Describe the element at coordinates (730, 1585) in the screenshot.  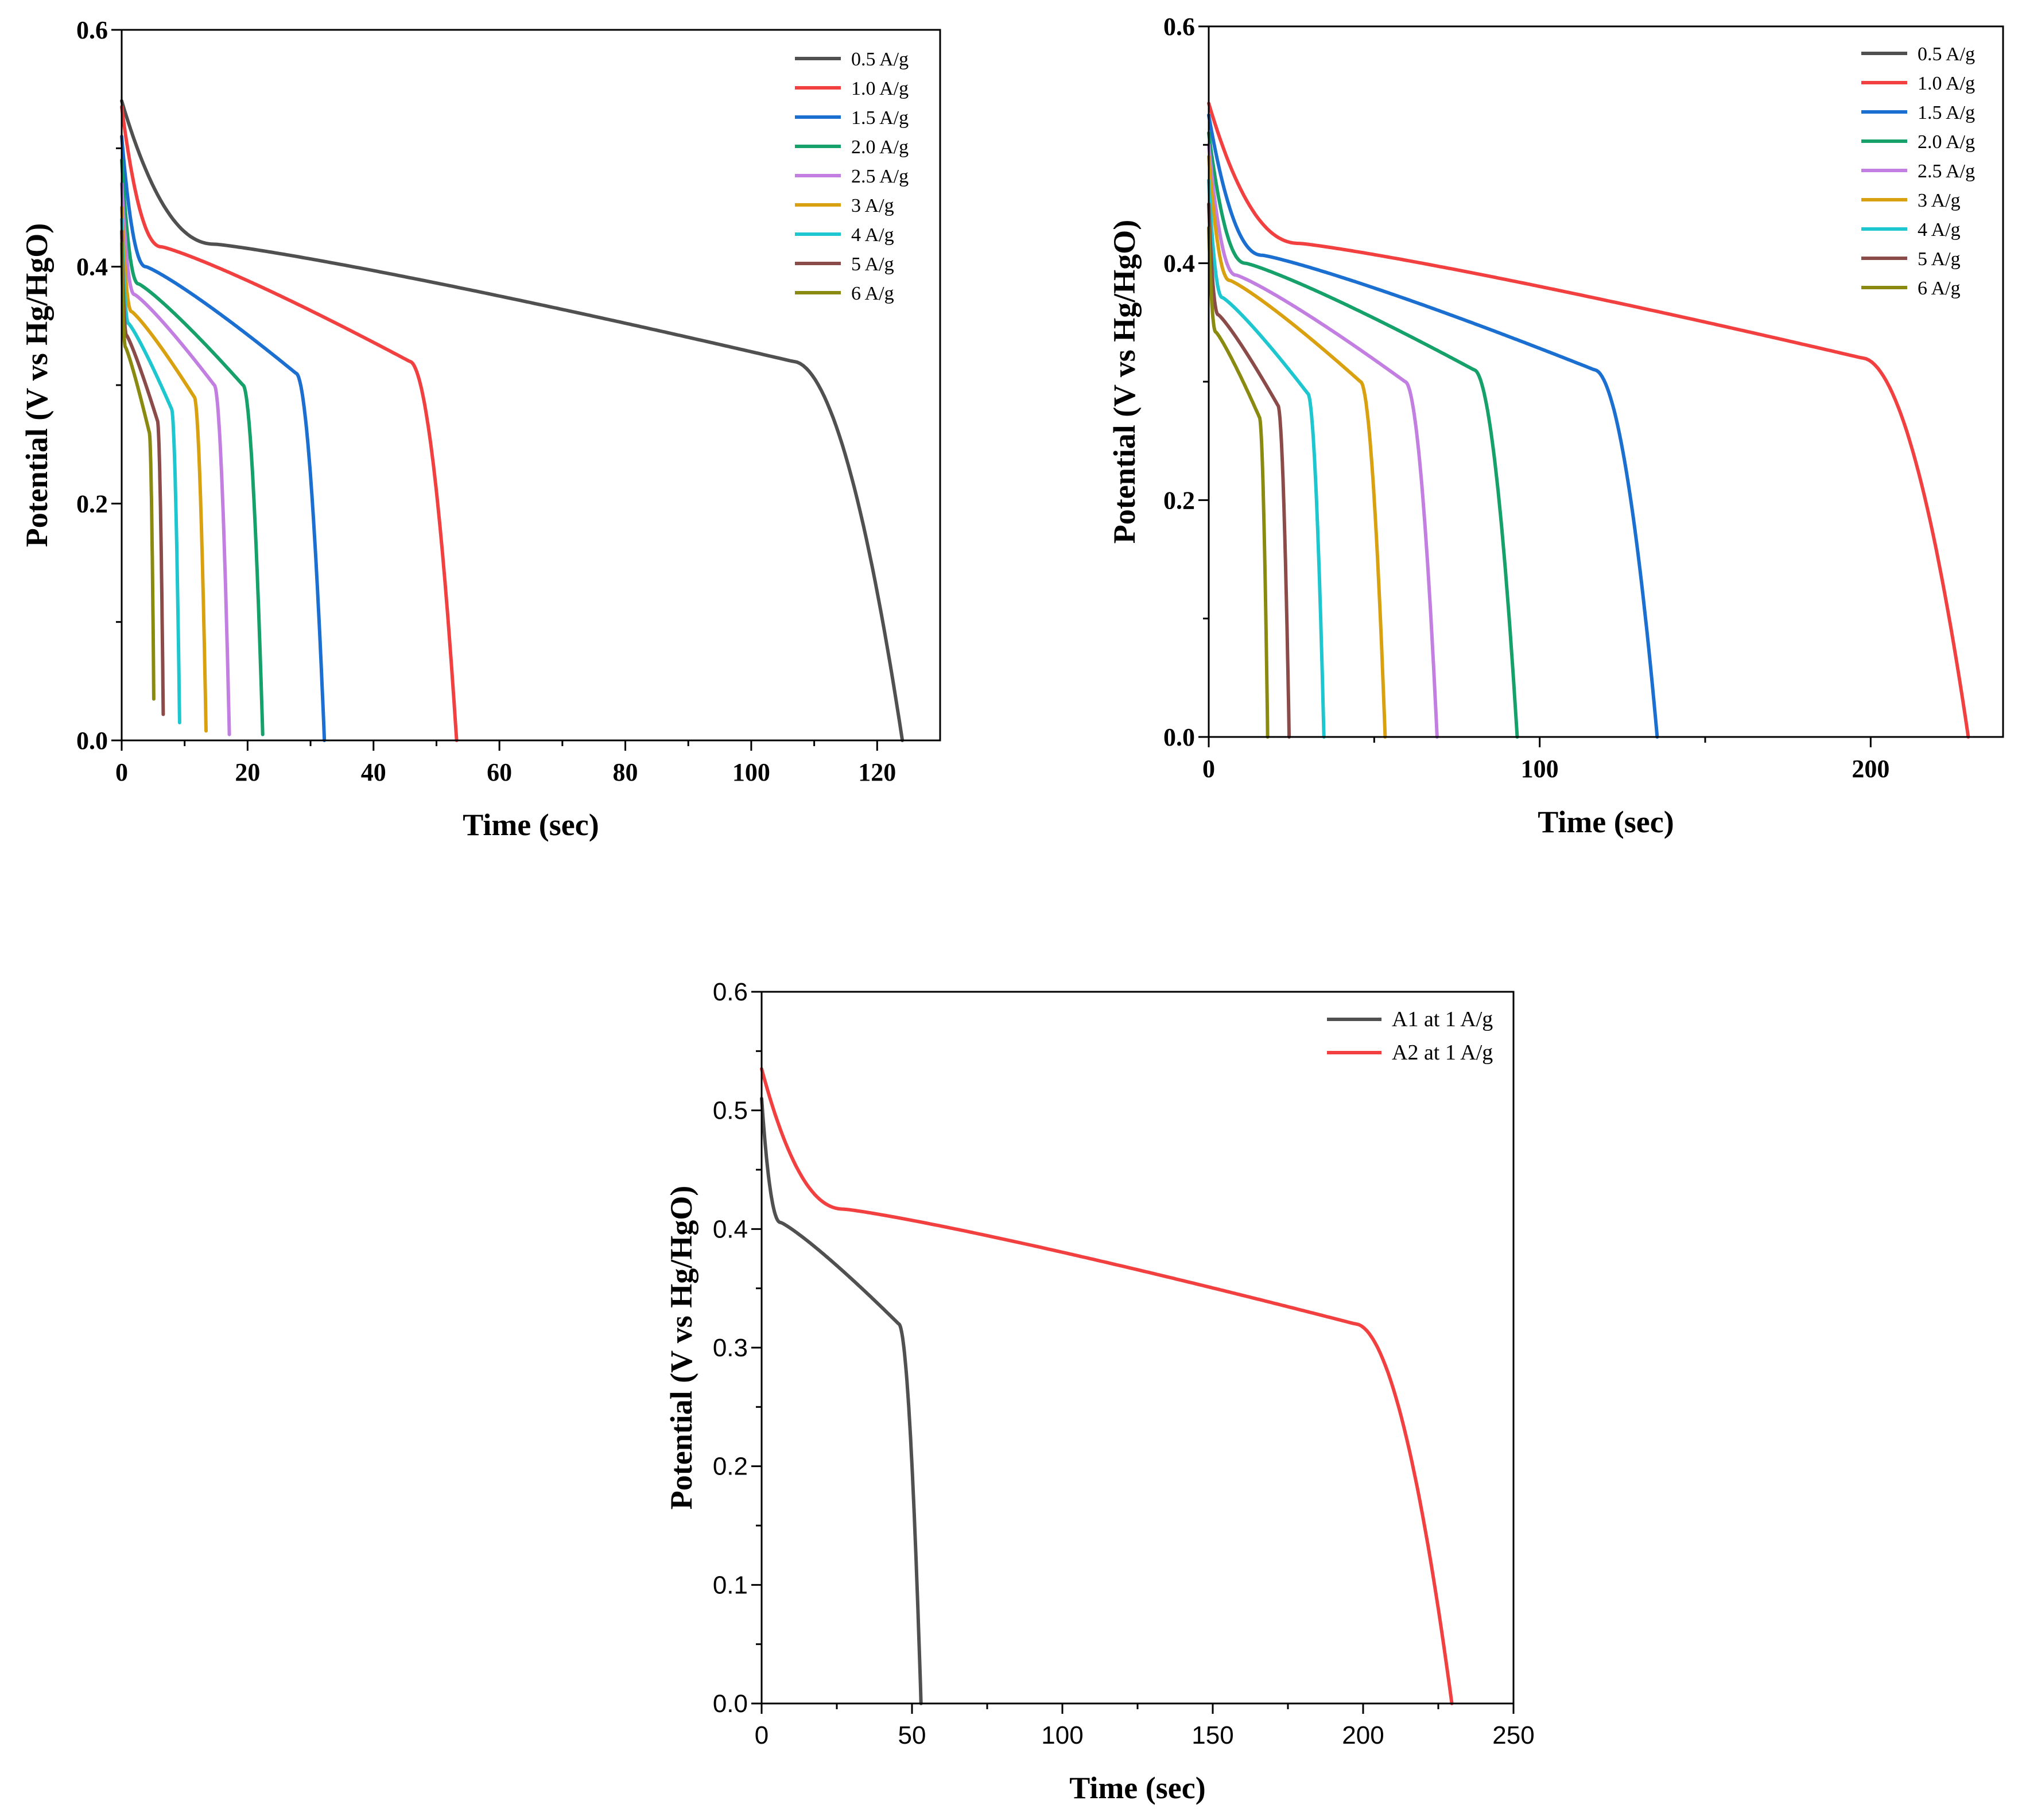
I see `y-tick-label: 0.1` at that location.